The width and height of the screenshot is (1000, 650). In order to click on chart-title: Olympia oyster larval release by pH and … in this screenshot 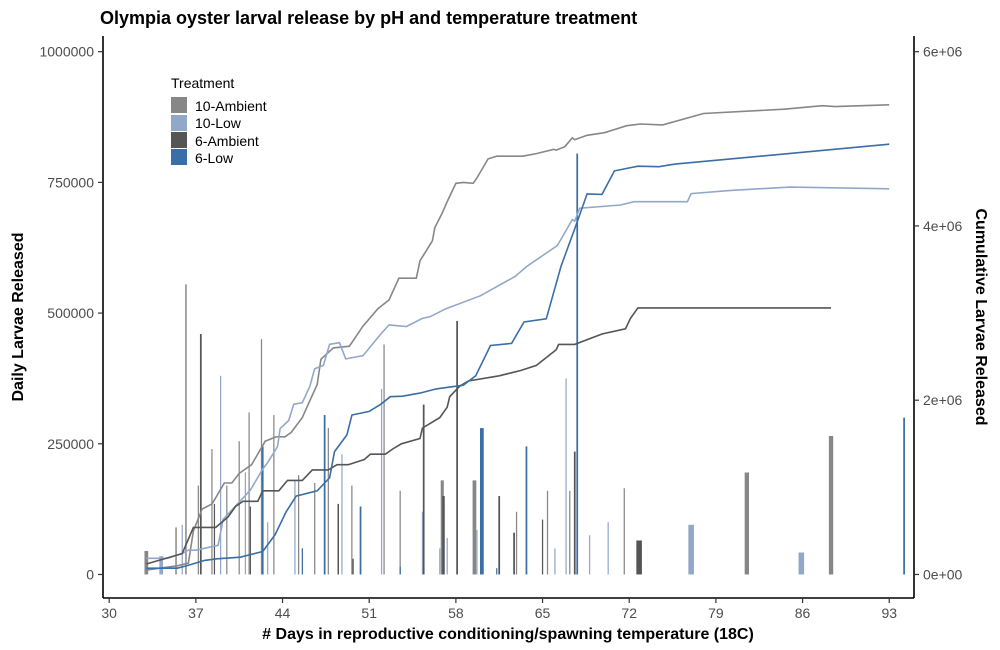, I will do `click(368, 18)`.